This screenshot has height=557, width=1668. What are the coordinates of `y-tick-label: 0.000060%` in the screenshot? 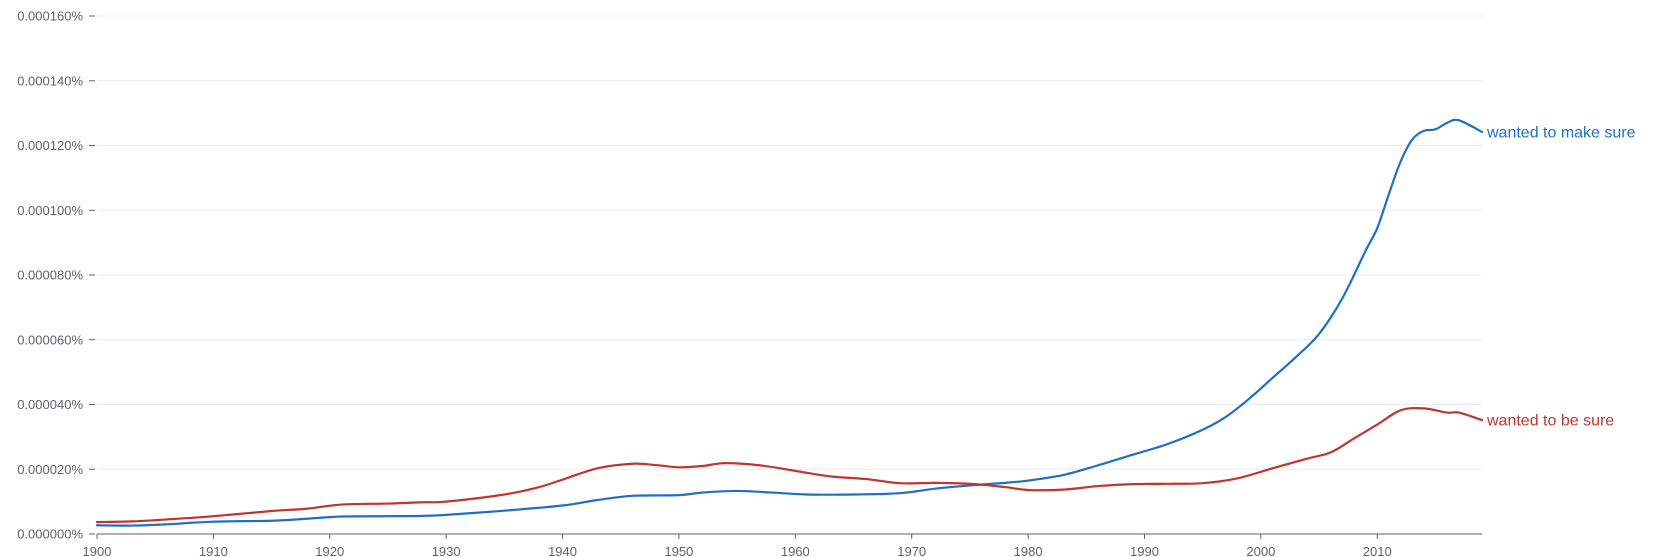 It's located at (50, 339).